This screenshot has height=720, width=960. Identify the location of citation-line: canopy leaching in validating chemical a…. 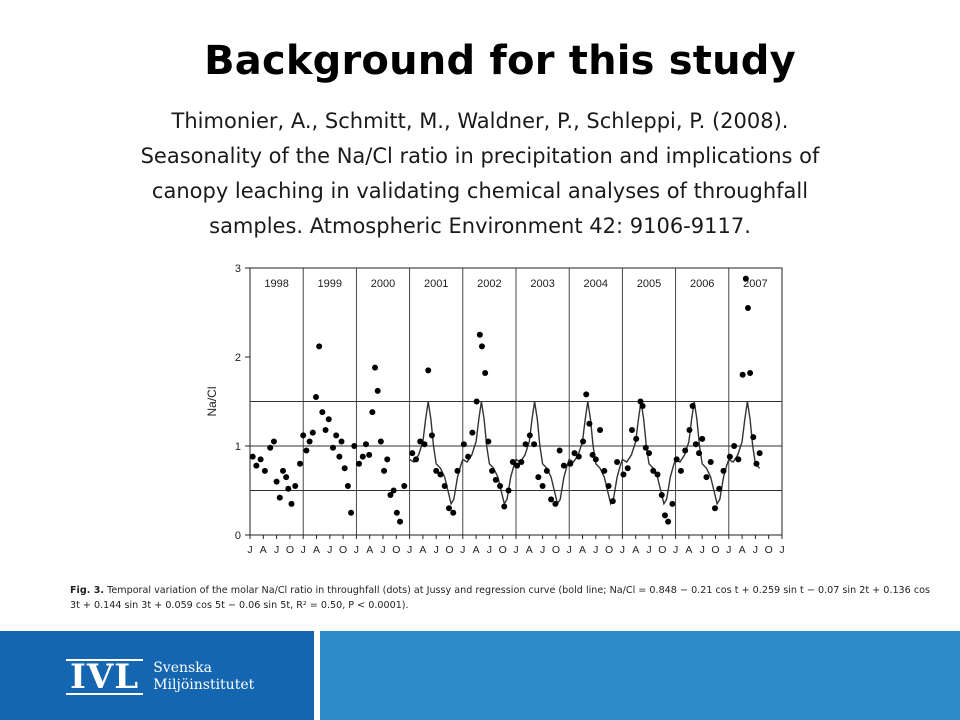
(480, 191).